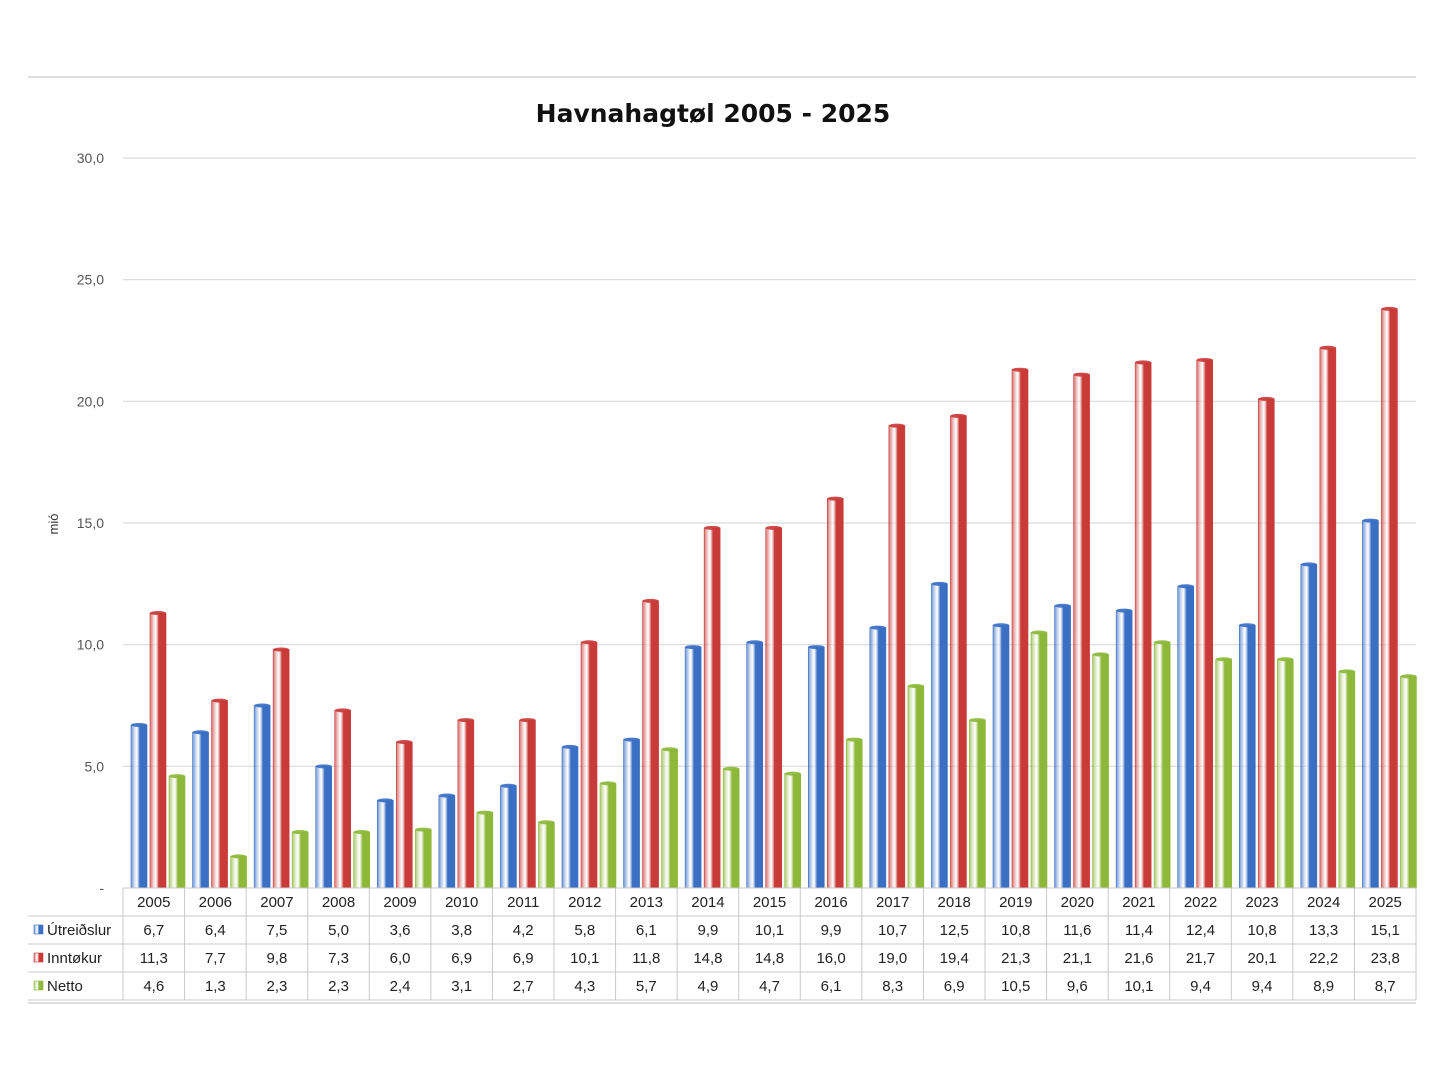 The image size is (1440, 1080). I want to click on bar-netto-2010, so click(485, 850).